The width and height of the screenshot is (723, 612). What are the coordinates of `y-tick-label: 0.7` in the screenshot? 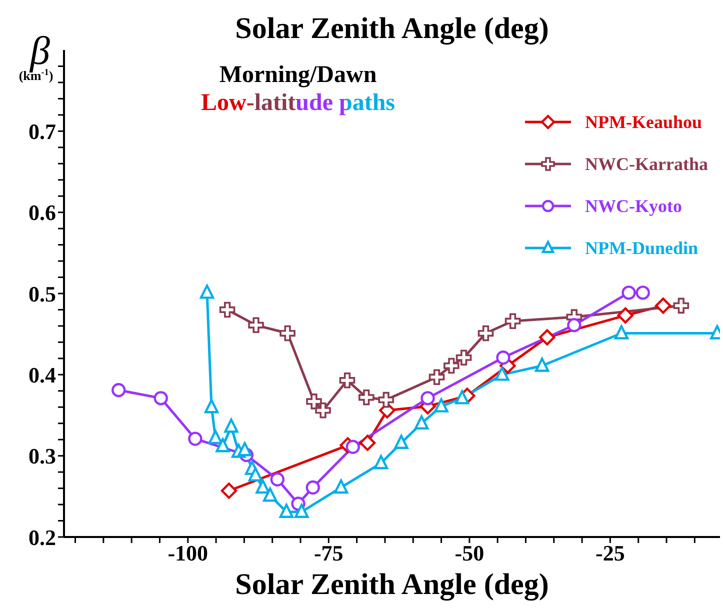 It's located at (42, 131).